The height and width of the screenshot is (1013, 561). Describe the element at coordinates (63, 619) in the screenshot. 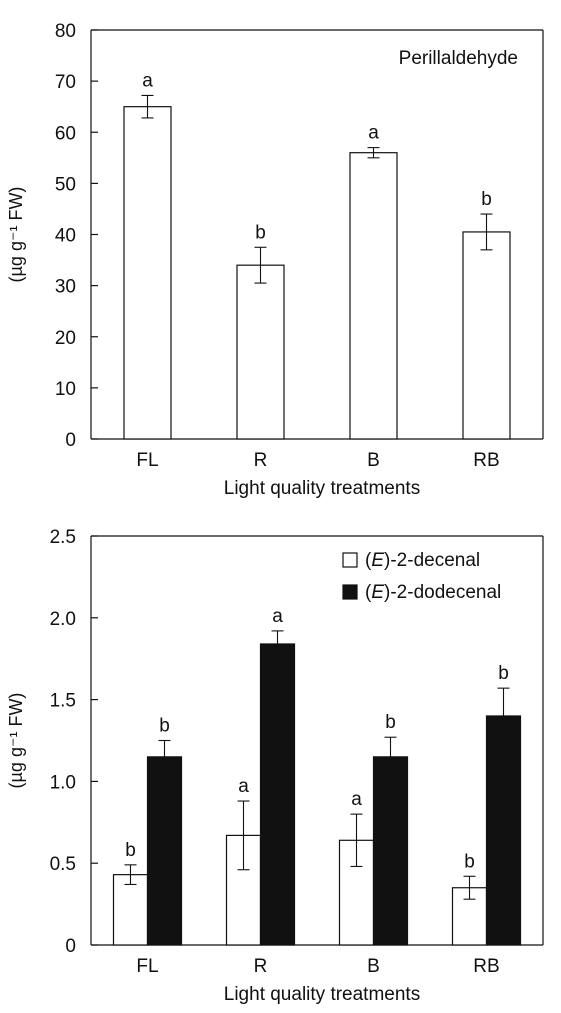

I see `y-tick-label: 2.0` at that location.